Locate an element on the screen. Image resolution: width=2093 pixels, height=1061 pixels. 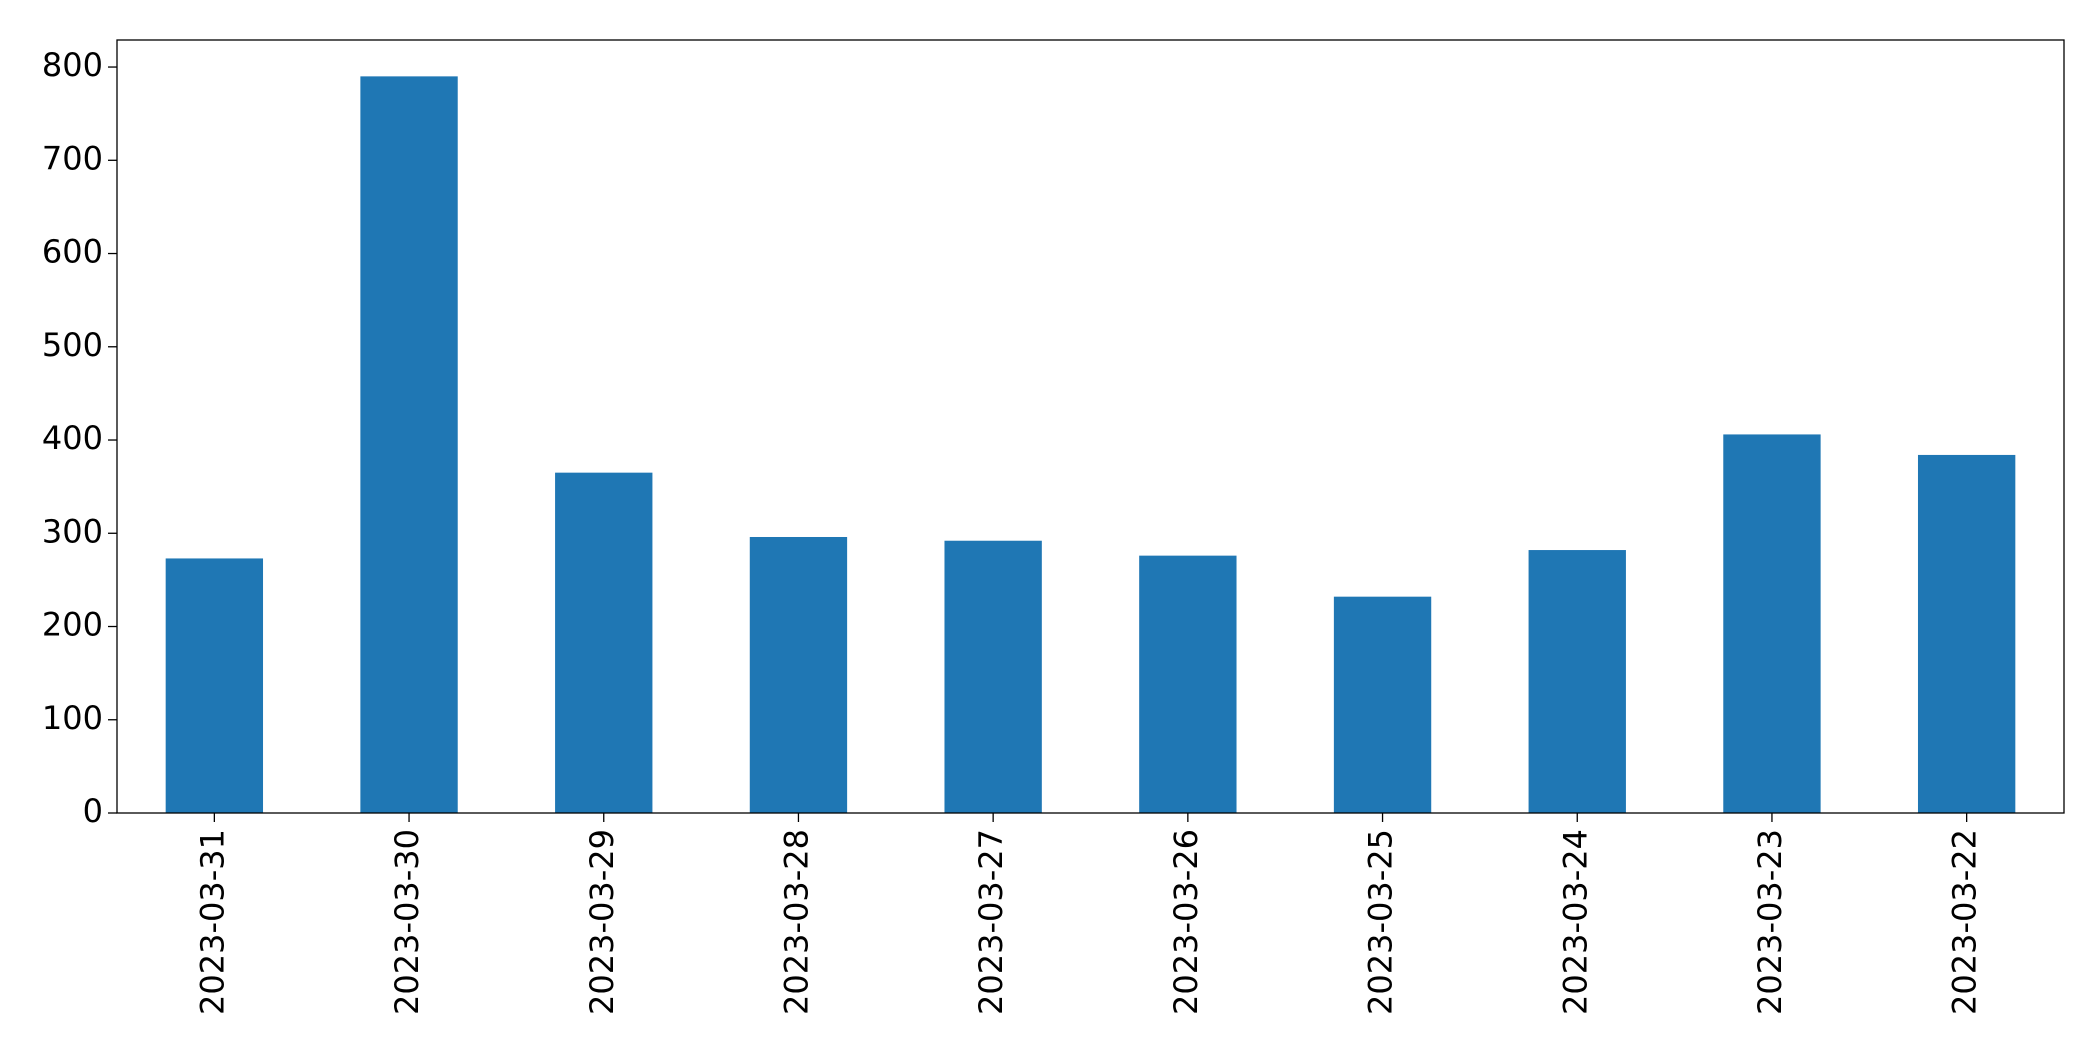
y-tick-label: 100 is located at coordinates (72, 718).